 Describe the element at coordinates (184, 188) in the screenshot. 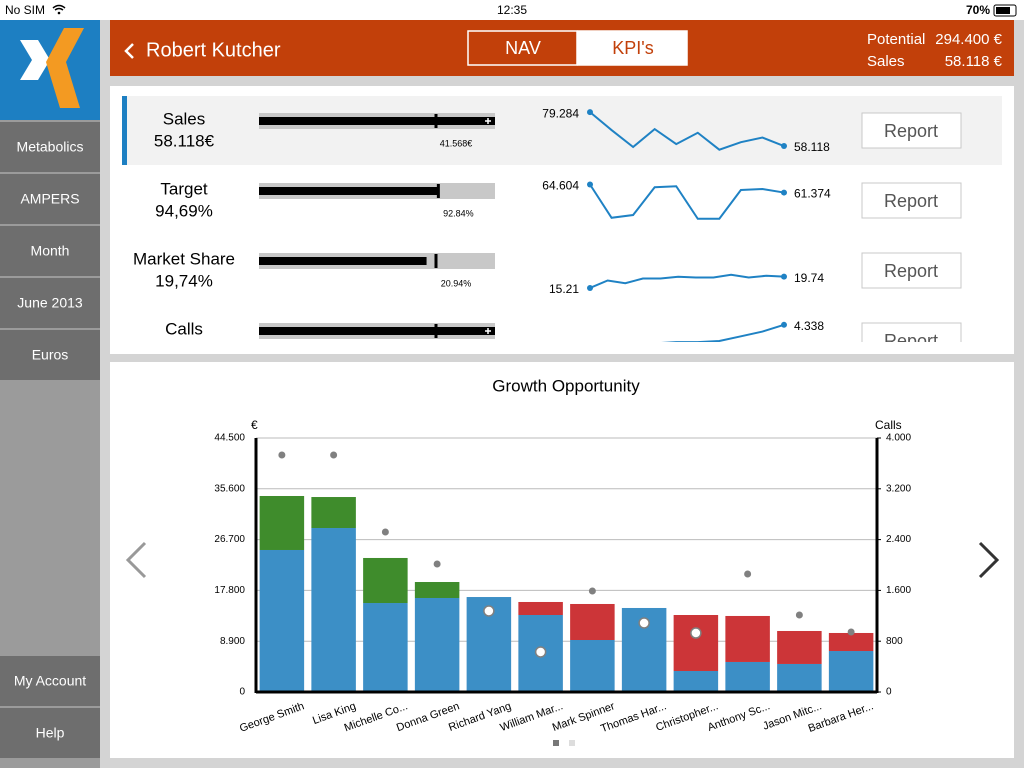

I see `kpi-name: Target` at that location.